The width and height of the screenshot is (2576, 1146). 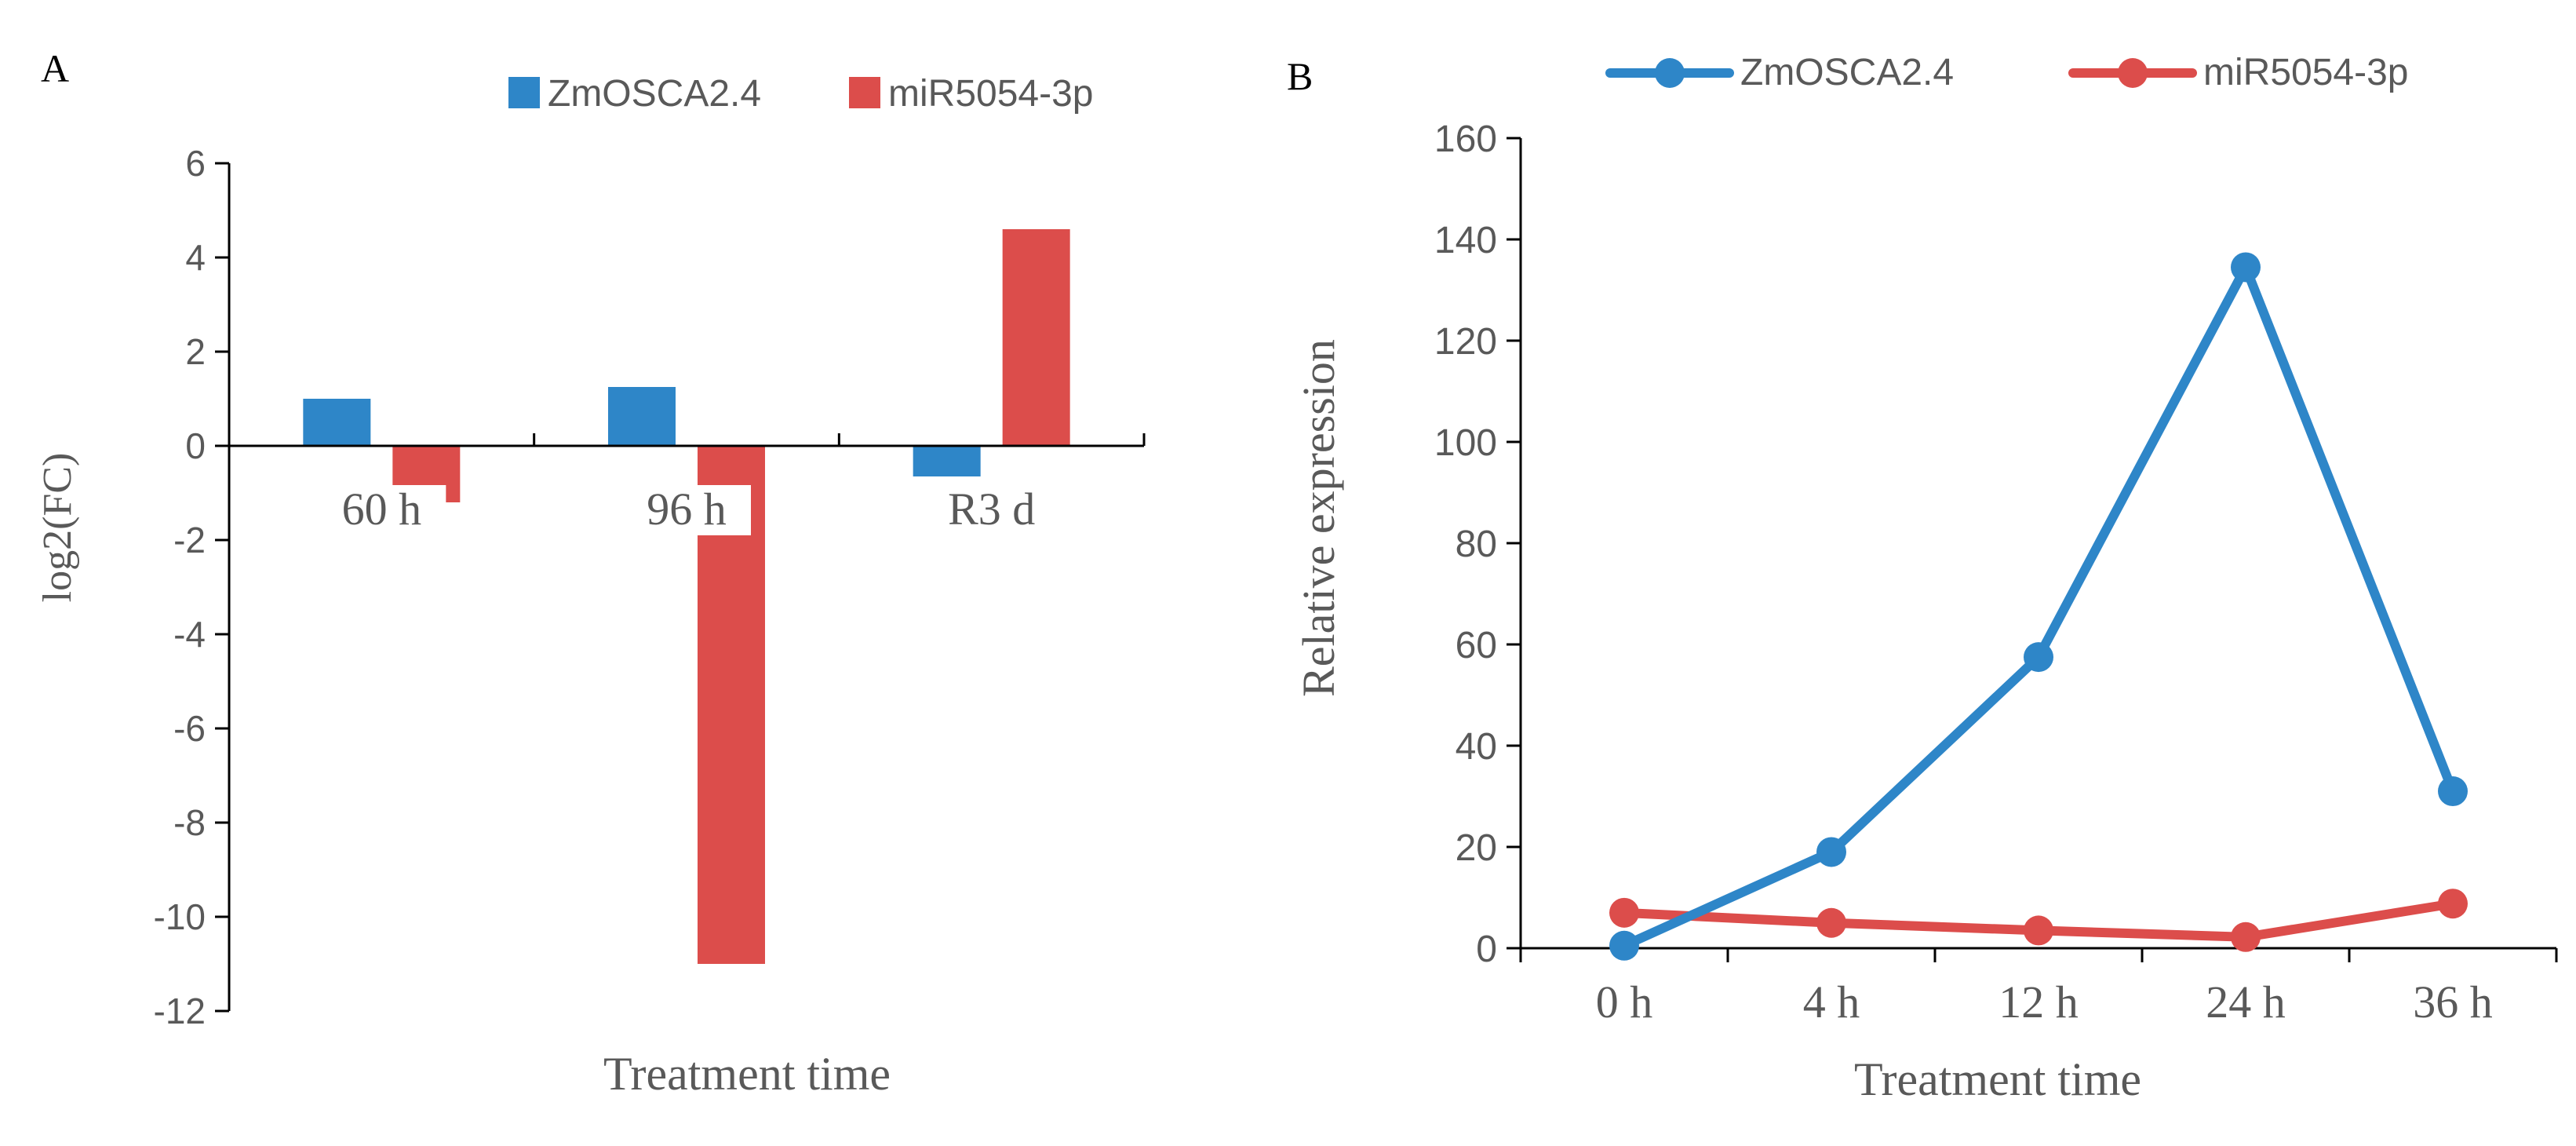 What do you see at coordinates (2246, 267) in the screenshot?
I see `point-zmosca-24-h` at bounding box center [2246, 267].